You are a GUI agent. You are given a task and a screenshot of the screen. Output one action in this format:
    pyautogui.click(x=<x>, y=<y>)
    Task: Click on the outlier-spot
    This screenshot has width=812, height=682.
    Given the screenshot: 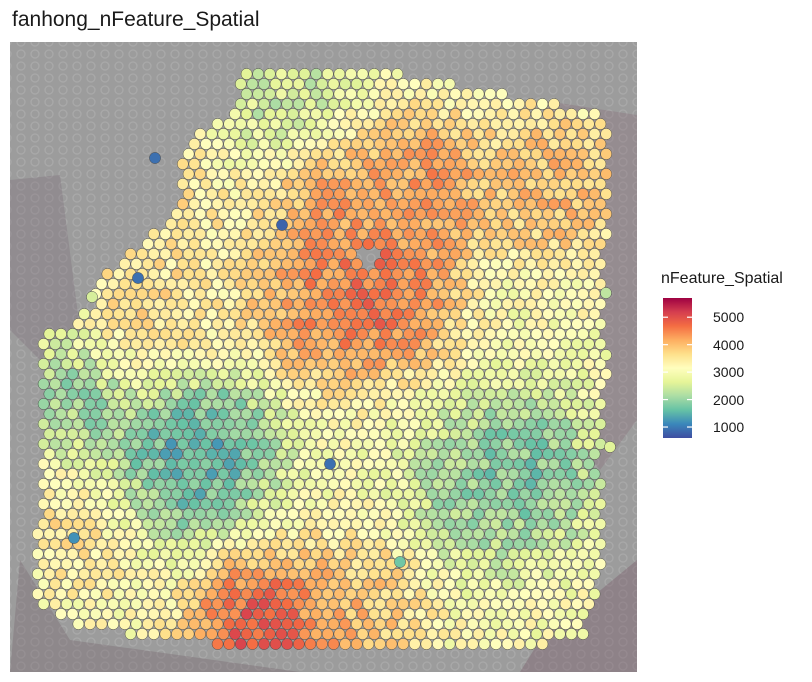 What is the action you would take?
    pyautogui.click(x=282, y=225)
    